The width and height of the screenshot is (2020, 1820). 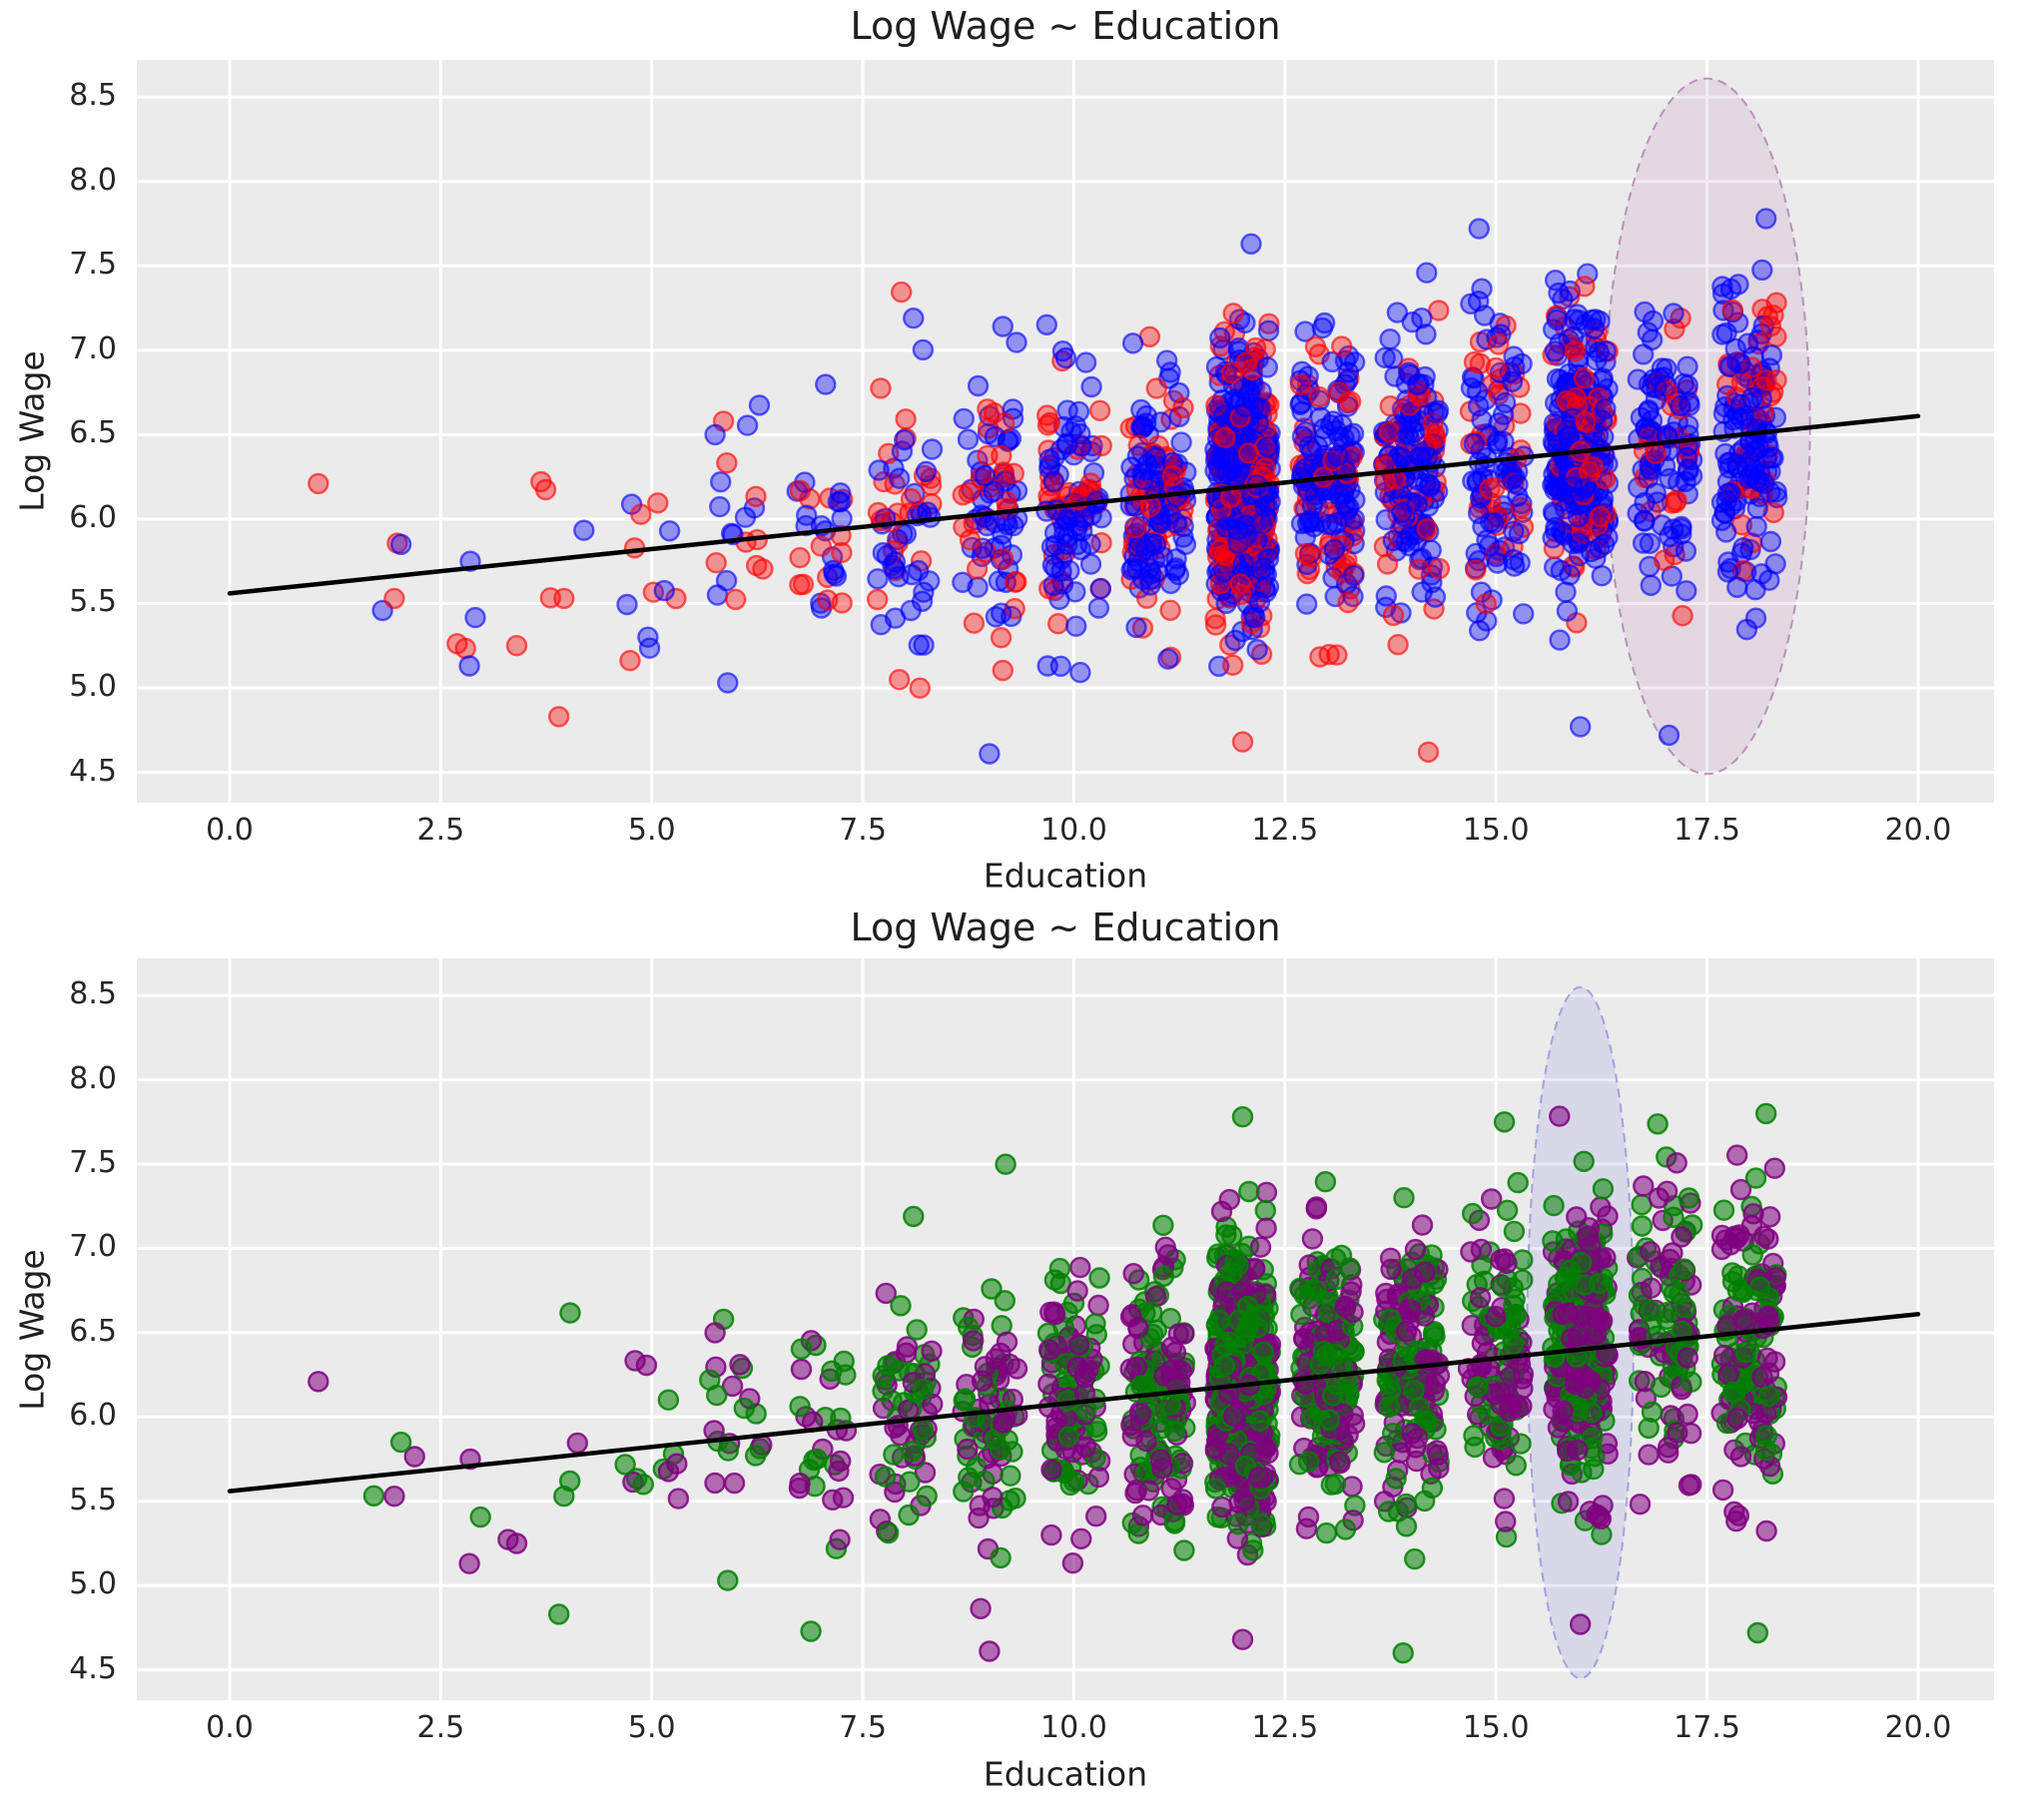 What do you see at coordinates (1065, 927) in the screenshot?
I see `bottom-plot-title: Log Wage ~ Education` at bounding box center [1065, 927].